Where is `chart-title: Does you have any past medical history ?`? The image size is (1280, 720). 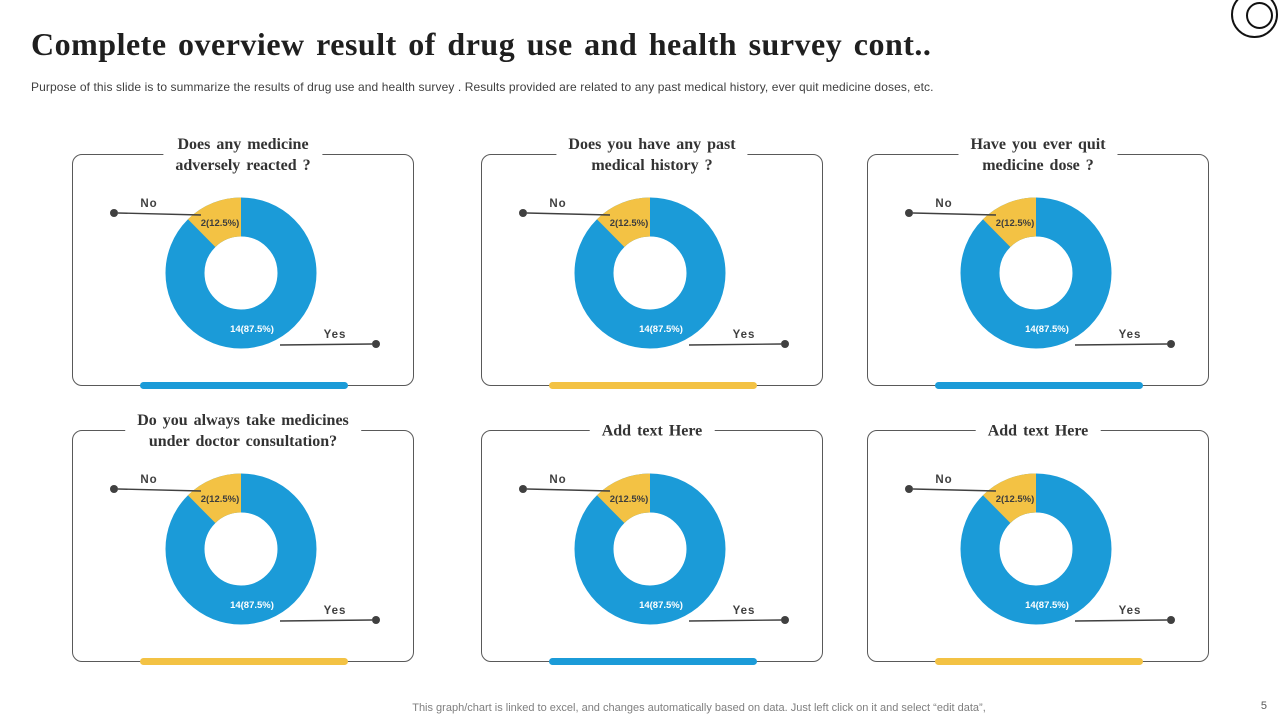 chart-title: Does you have any past medical history ? is located at coordinates (652, 155).